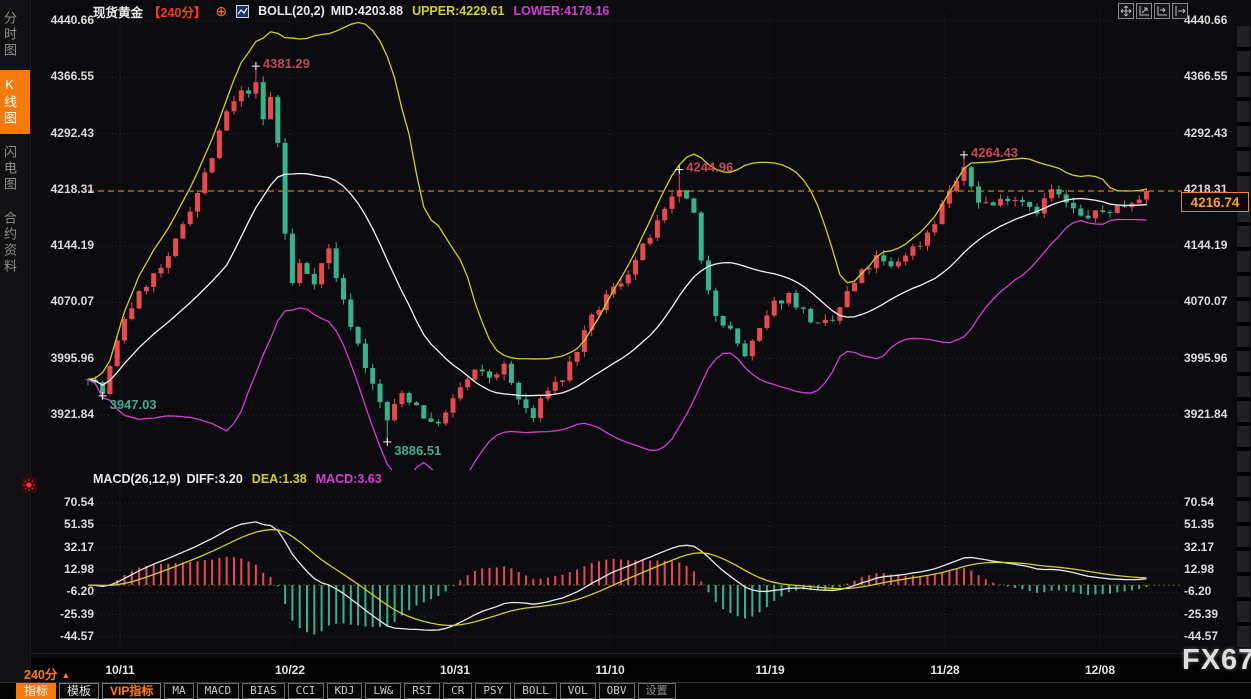  What do you see at coordinates (243, 11) in the screenshot?
I see `mini-chart-icon` at bounding box center [243, 11].